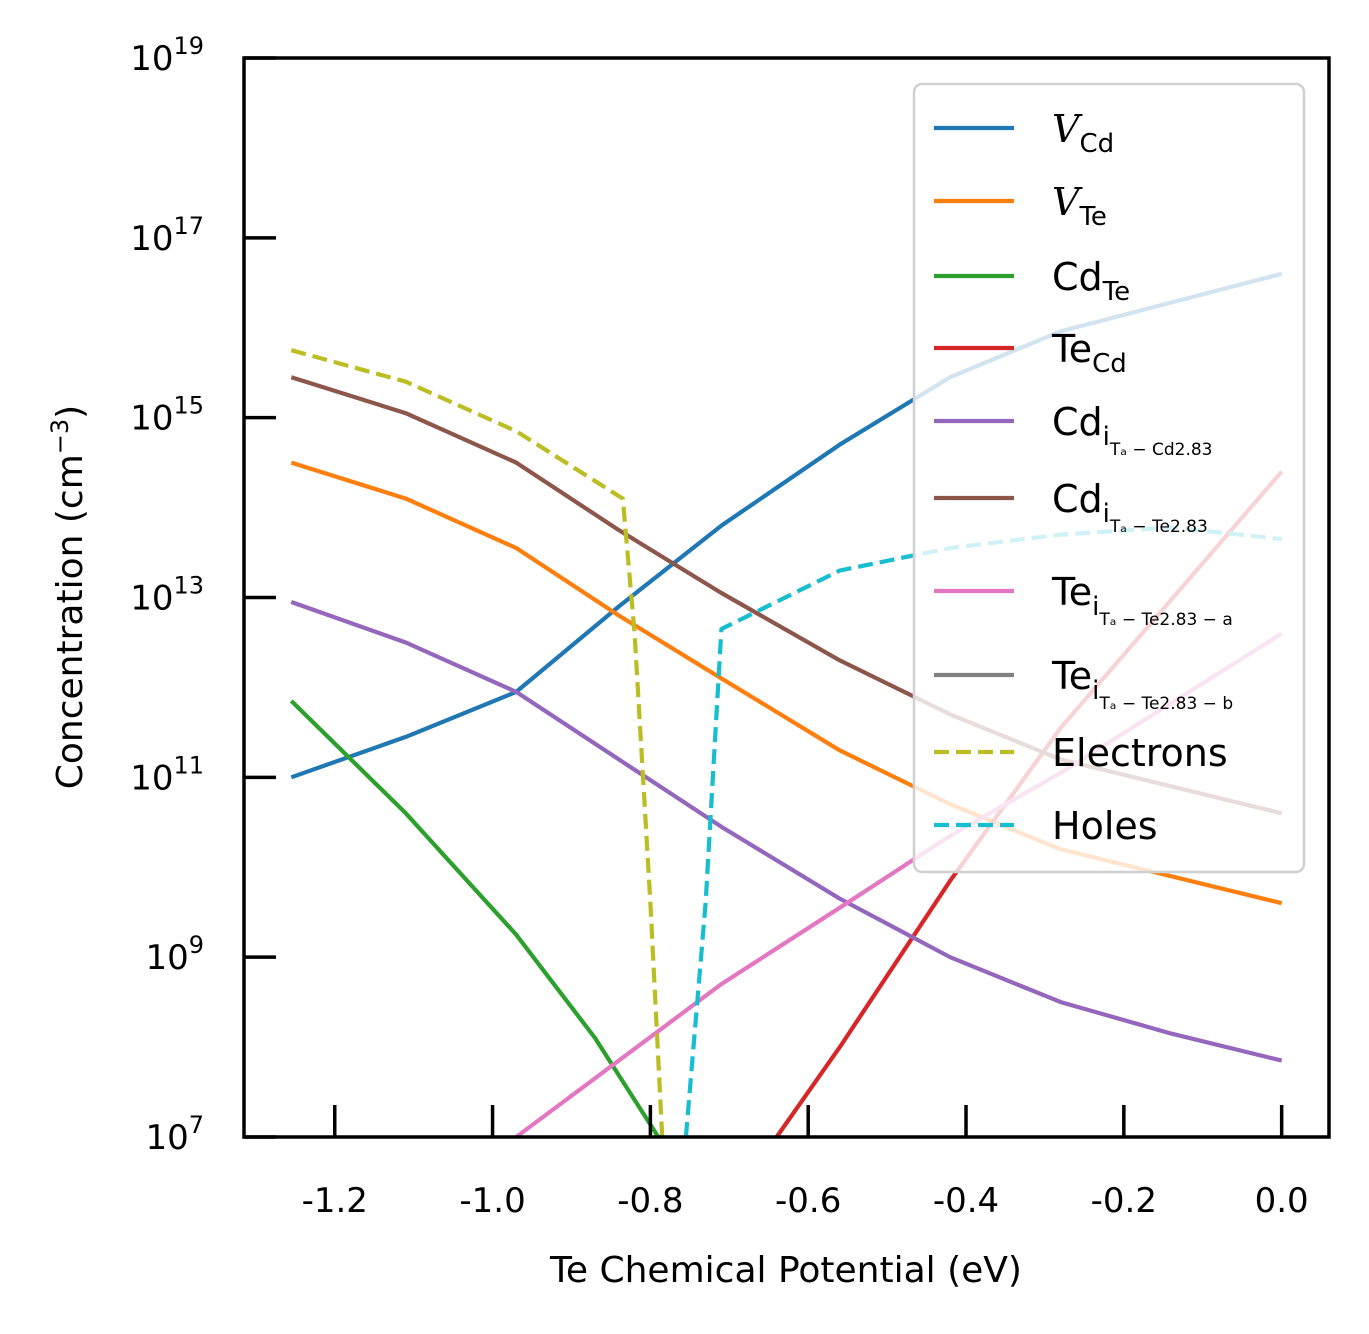 The image size is (1369, 1334). Describe the element at coordinates (1130, 507) in the screenshot. I see `legend-label-cd_i_te: CdiTₐ − Te2.83` at that location.